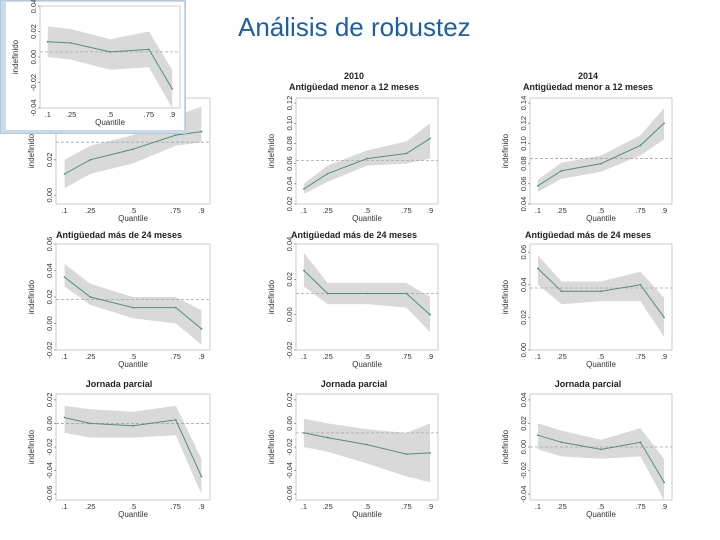  What do you see at coordinates (354, 235) in the screenshot?
I see `row-label-antiguedad-col2: Antigüedad más de 24 meses` at bounding box center [354, 235].